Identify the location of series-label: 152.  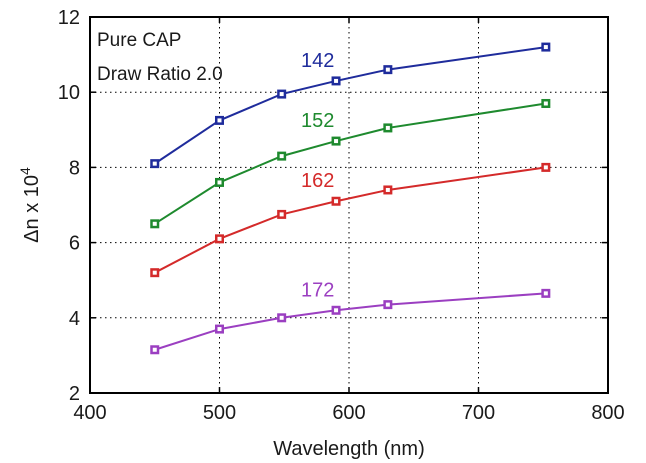
(317, 121).